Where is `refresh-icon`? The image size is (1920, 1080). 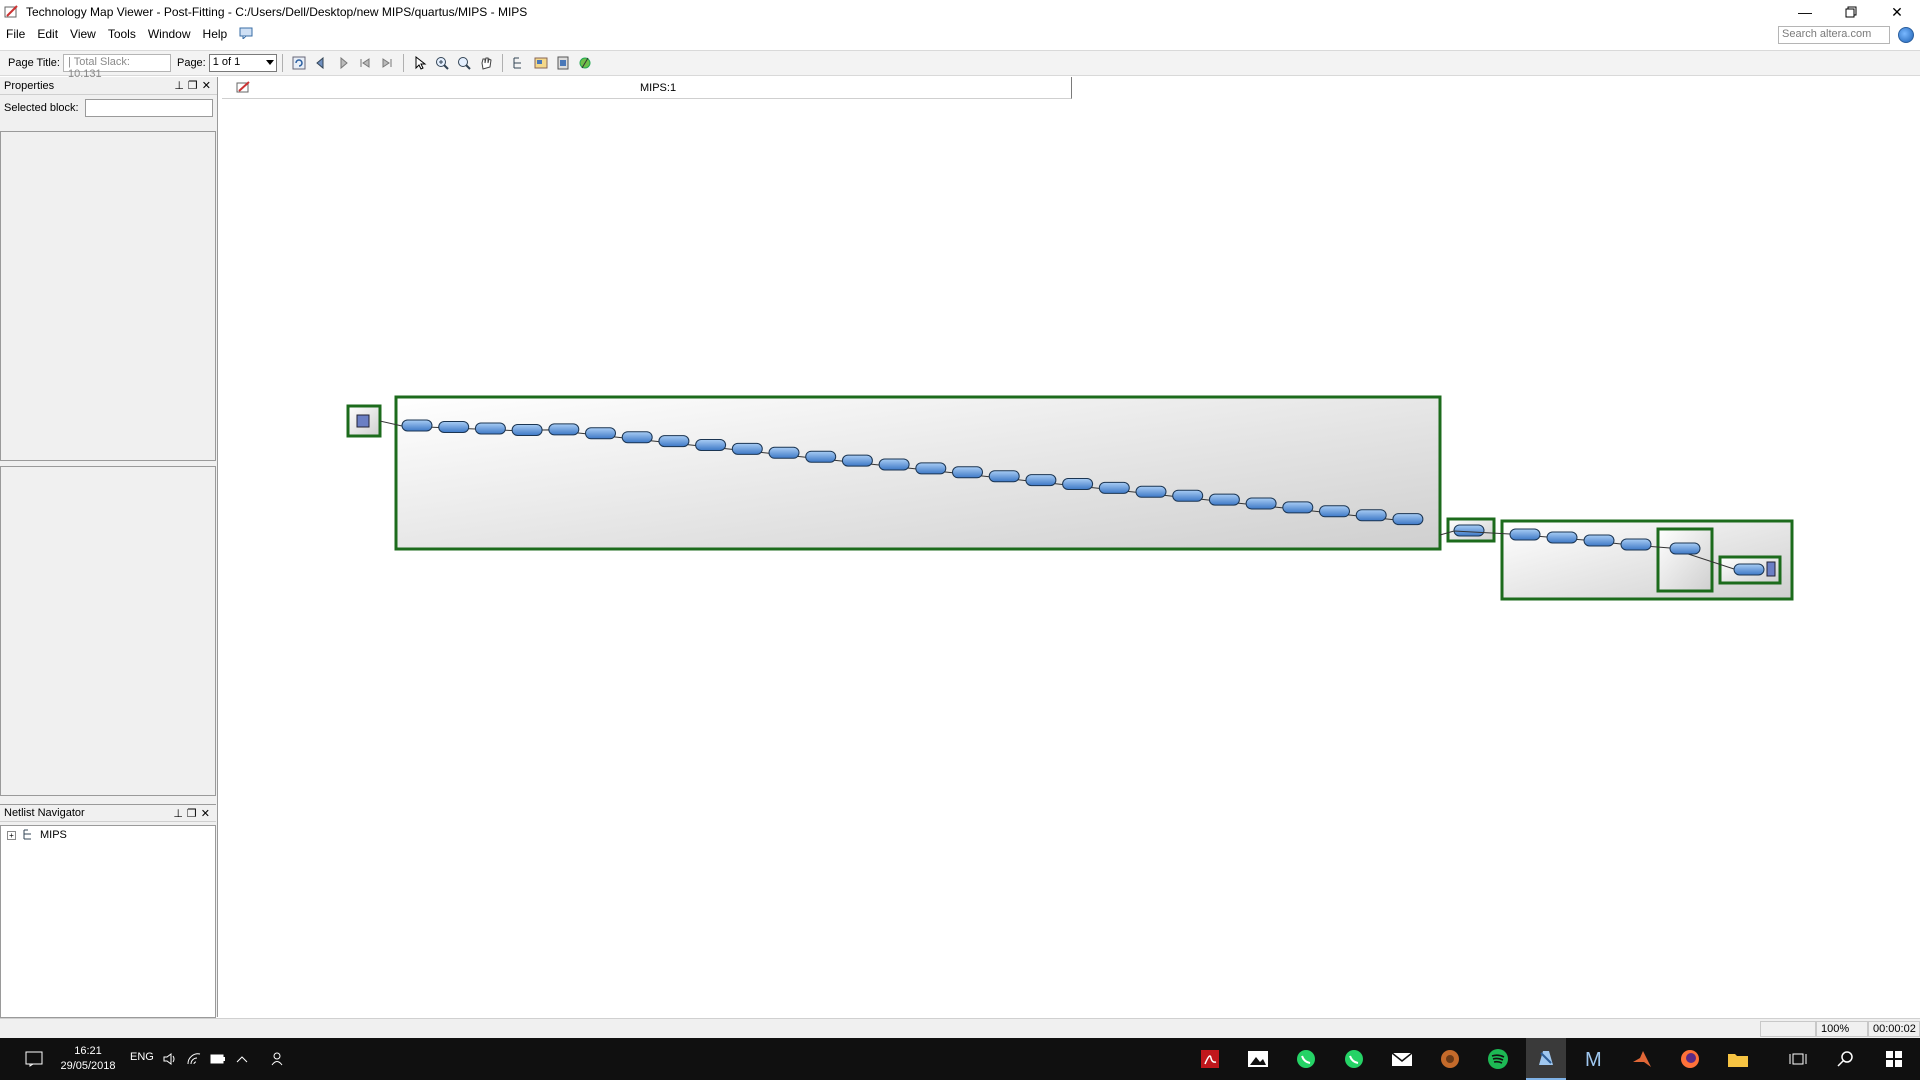 refresh-icon is located at coordinates (299, 63).